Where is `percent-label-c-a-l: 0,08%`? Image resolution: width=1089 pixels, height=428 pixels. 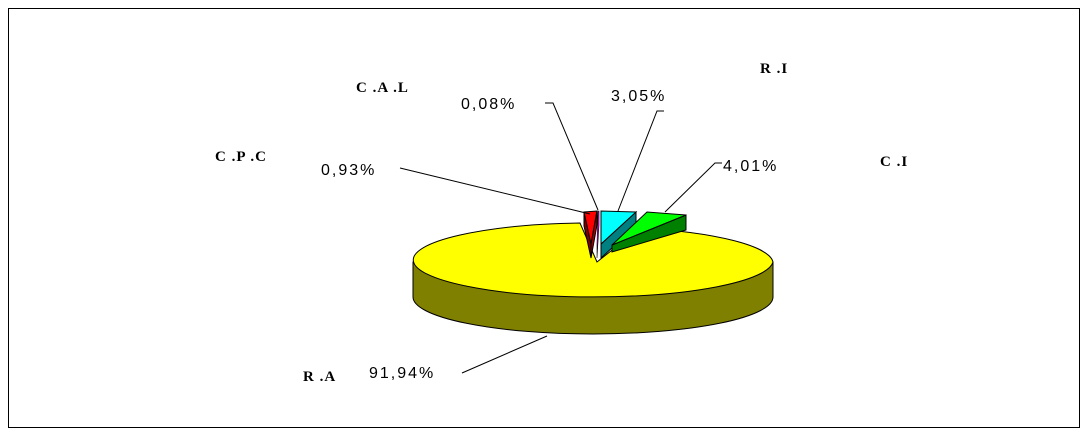
percent-label-c-a-l: 0,08% is located at coordinates (488, 104).